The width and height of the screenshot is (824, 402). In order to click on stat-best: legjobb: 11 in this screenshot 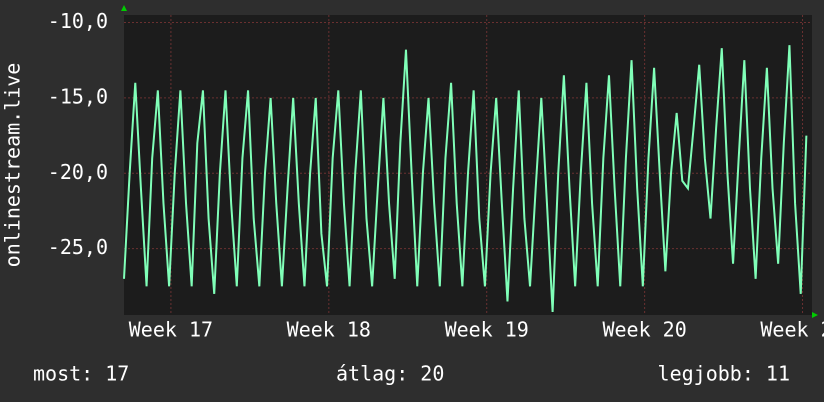, I will do `click(724, 374)`.